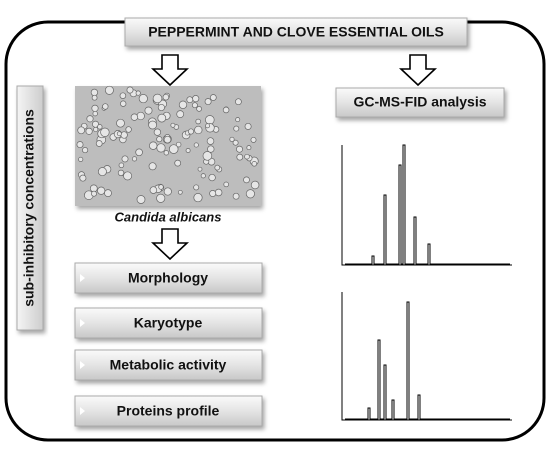 The height and width of the screenshot is (449, 550). Describe the element at coordinates (168, 323) in the screenshot. I see `assay-label: Karyotype` at that location.